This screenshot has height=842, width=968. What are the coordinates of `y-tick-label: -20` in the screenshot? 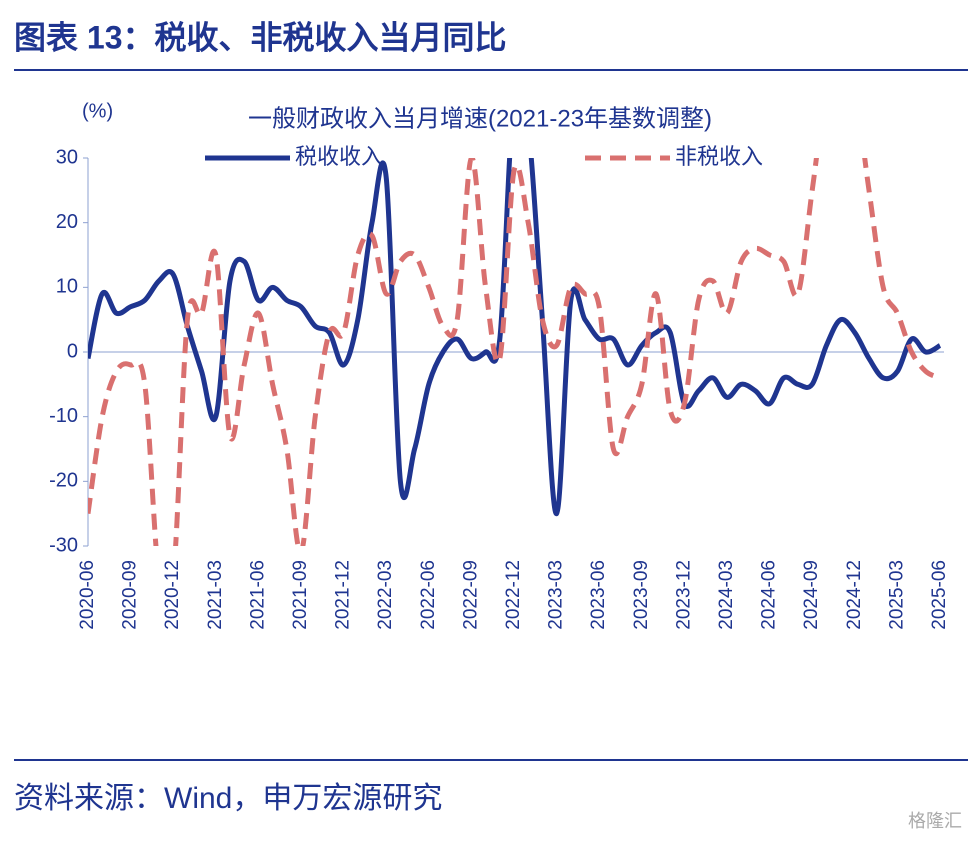 It's located at (63, 481).